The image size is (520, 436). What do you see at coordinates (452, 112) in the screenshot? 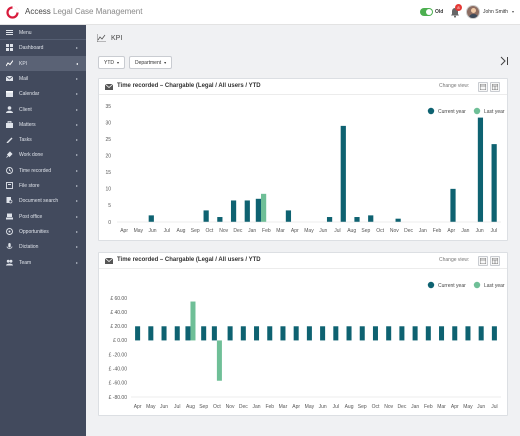
I see `legend-current-year-label: Current year` at bounding box center [452, 112].